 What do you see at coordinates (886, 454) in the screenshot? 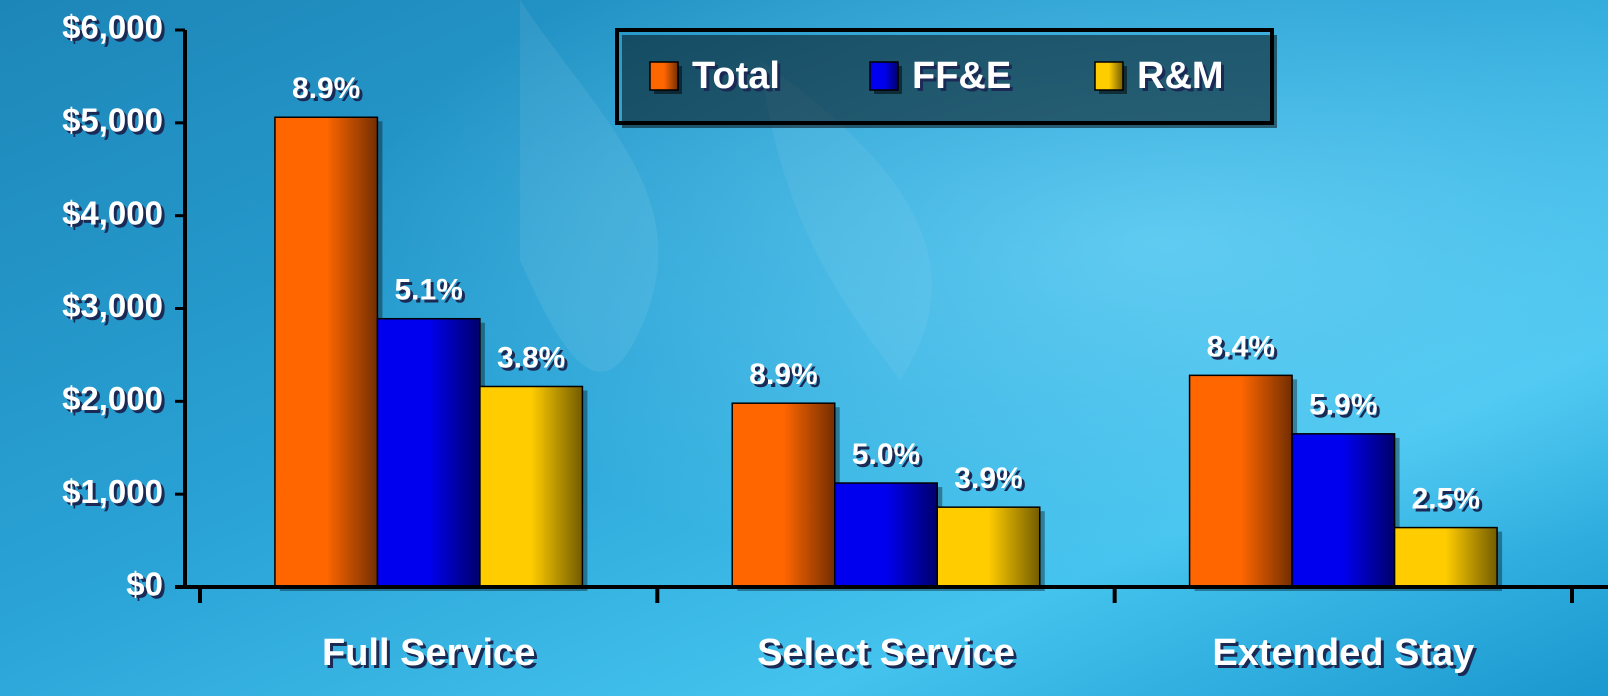
I see `bar-annotation: 5.0%` at bounding box center [886, 454].